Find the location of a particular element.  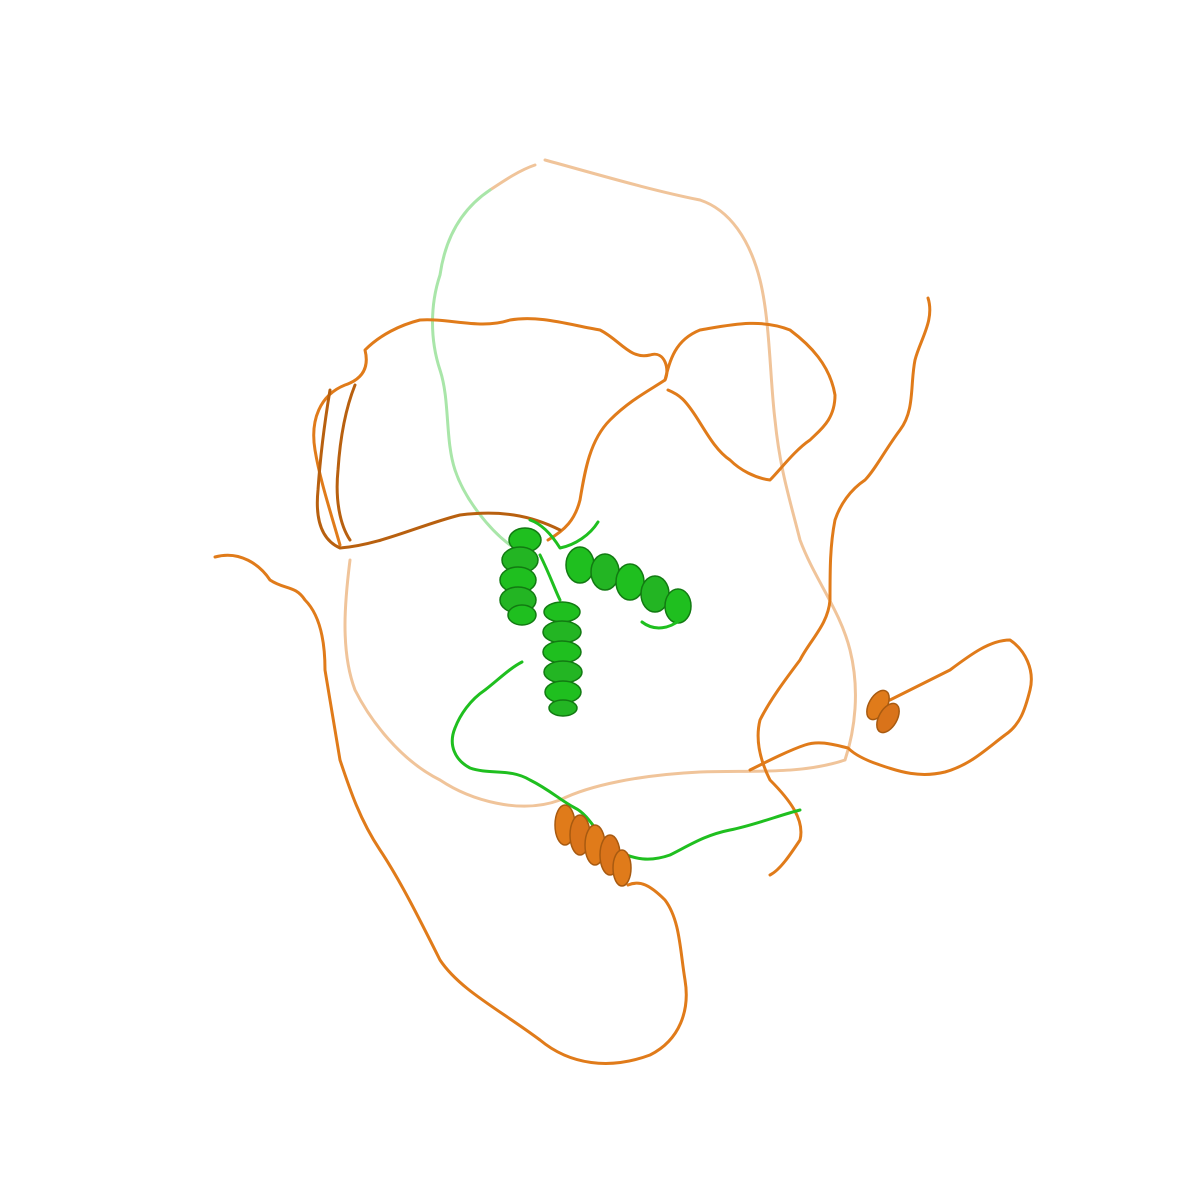

green-helix-center is located at coordinates (562, 659).